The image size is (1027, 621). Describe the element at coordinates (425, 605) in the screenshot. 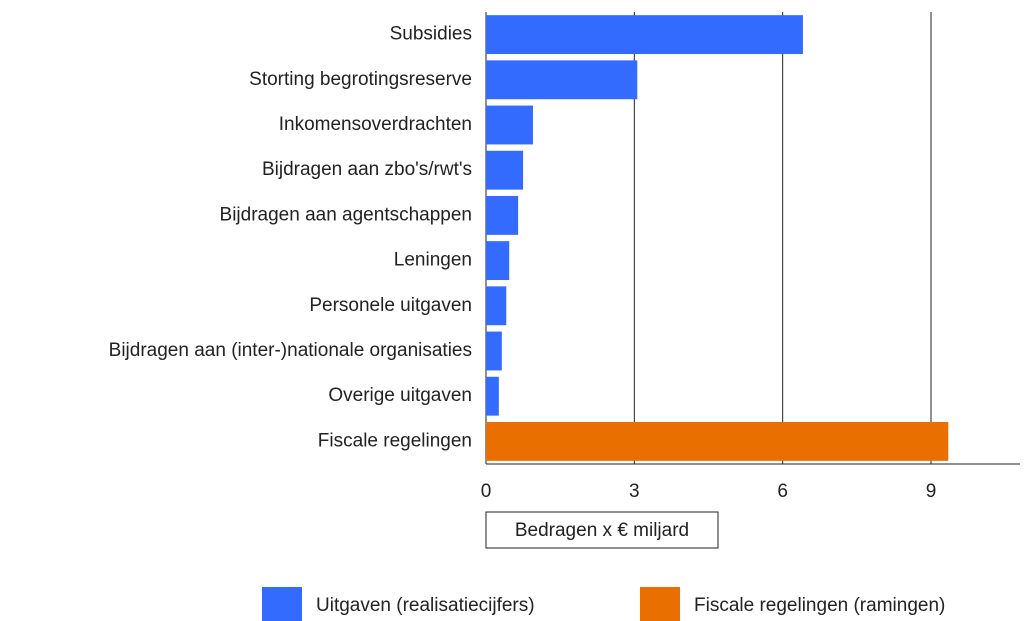

I see `legend-label: Uitgaven (realisatiecijfers)` at that location.